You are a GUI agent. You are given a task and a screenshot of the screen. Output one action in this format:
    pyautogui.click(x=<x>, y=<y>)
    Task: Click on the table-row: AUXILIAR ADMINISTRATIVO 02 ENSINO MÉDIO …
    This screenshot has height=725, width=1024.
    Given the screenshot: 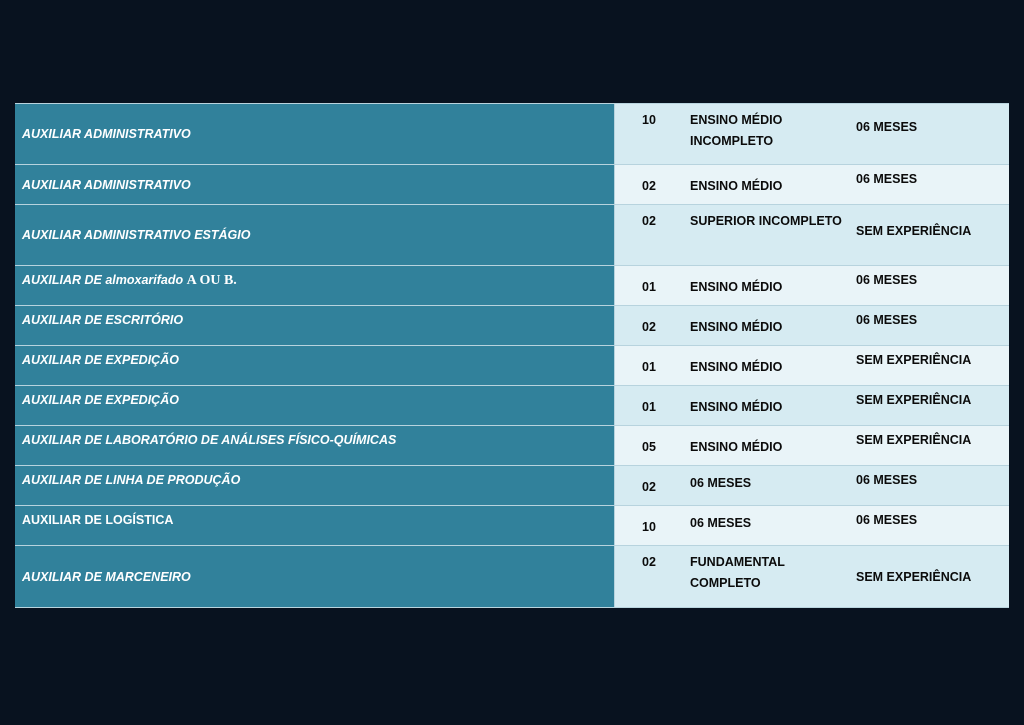 What is the action you would take?
    pyautogui.click(x=512, y=185)
    